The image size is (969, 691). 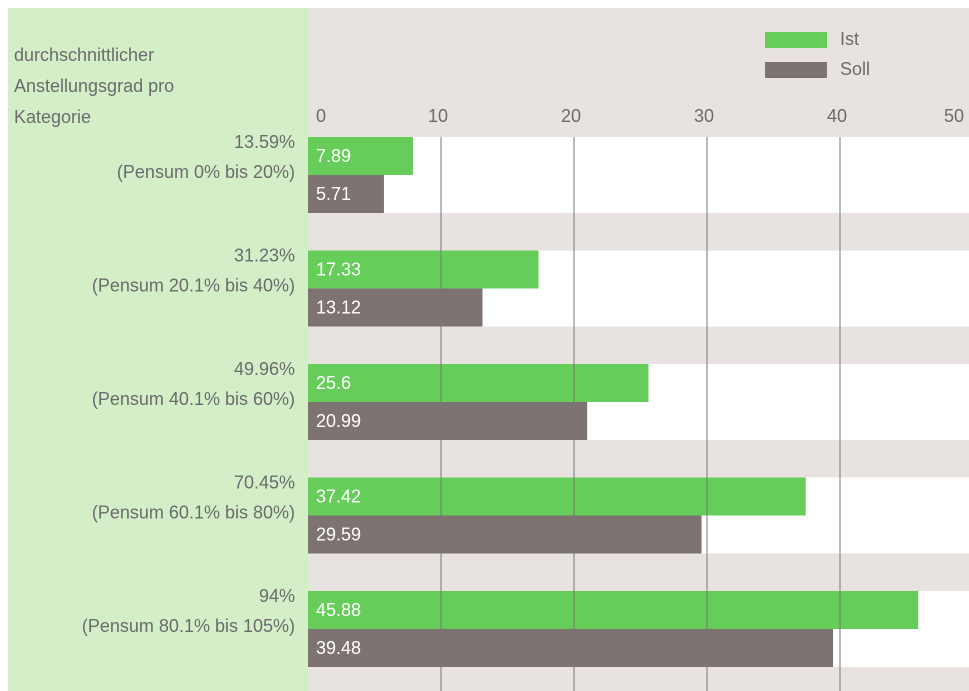 I want to click on category-label: (Pensum 40.1% bis 60%), so click(x=193, y=399).